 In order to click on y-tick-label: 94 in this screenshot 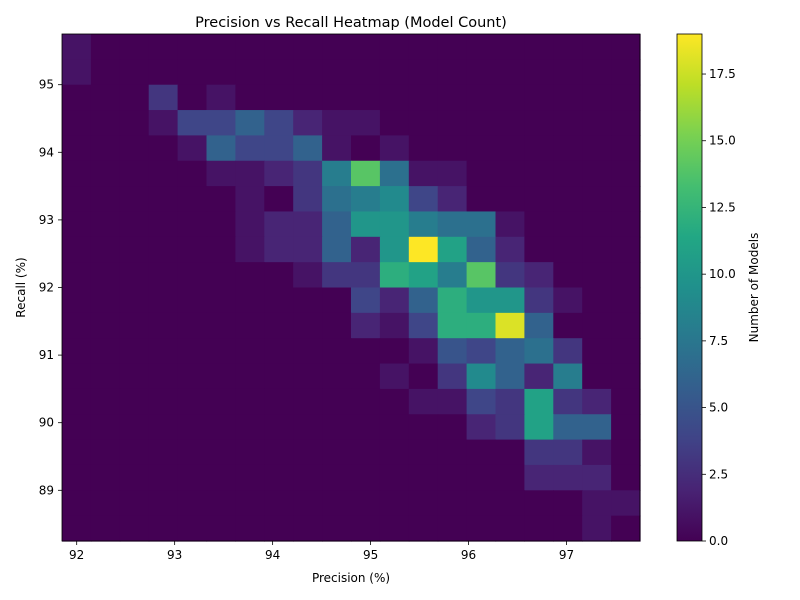, I will do `click(46, 152)`.